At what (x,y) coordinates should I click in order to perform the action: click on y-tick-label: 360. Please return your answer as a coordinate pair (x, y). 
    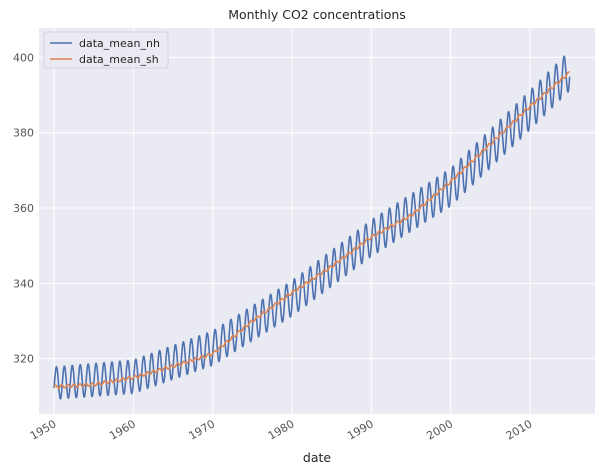
    Looking at the image, I should click on (23, 208).